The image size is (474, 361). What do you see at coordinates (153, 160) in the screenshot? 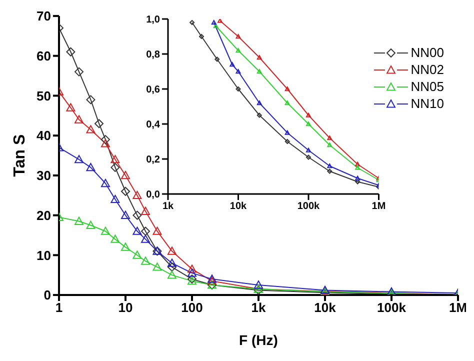
I see `y-tick-label: 0,2` at bounding box center [153, 160].